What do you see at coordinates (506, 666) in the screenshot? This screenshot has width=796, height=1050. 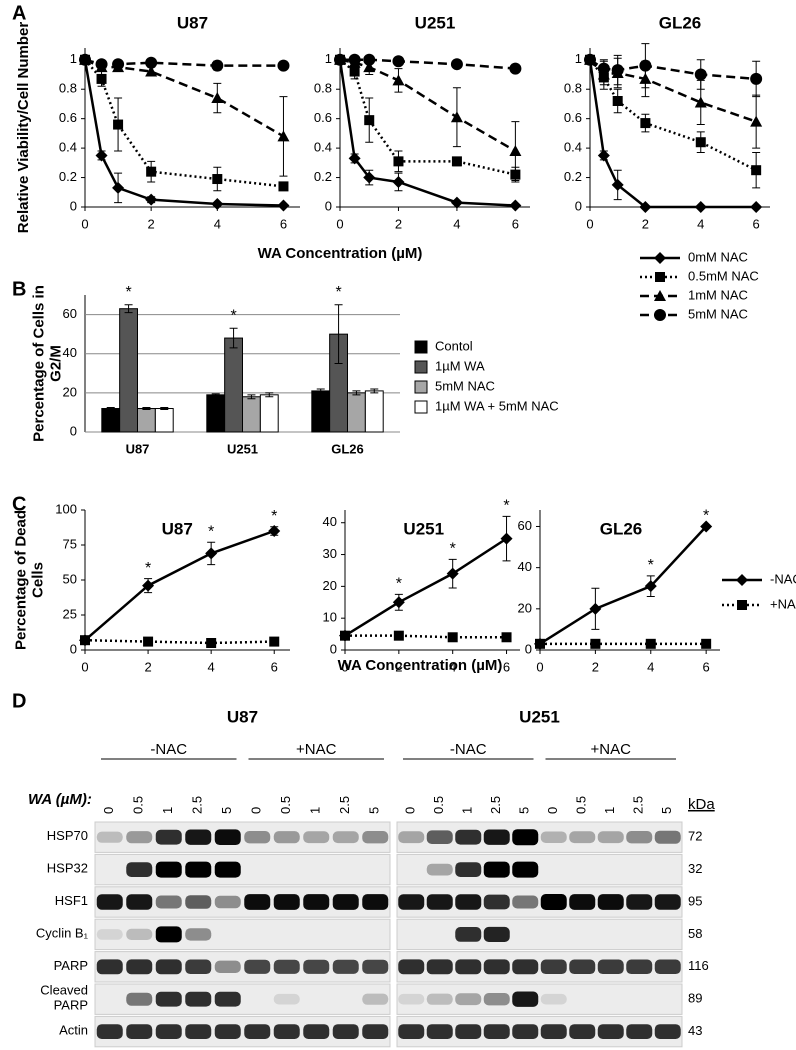 I see `x-tick-label: 6` at bounding box center [506, 666].